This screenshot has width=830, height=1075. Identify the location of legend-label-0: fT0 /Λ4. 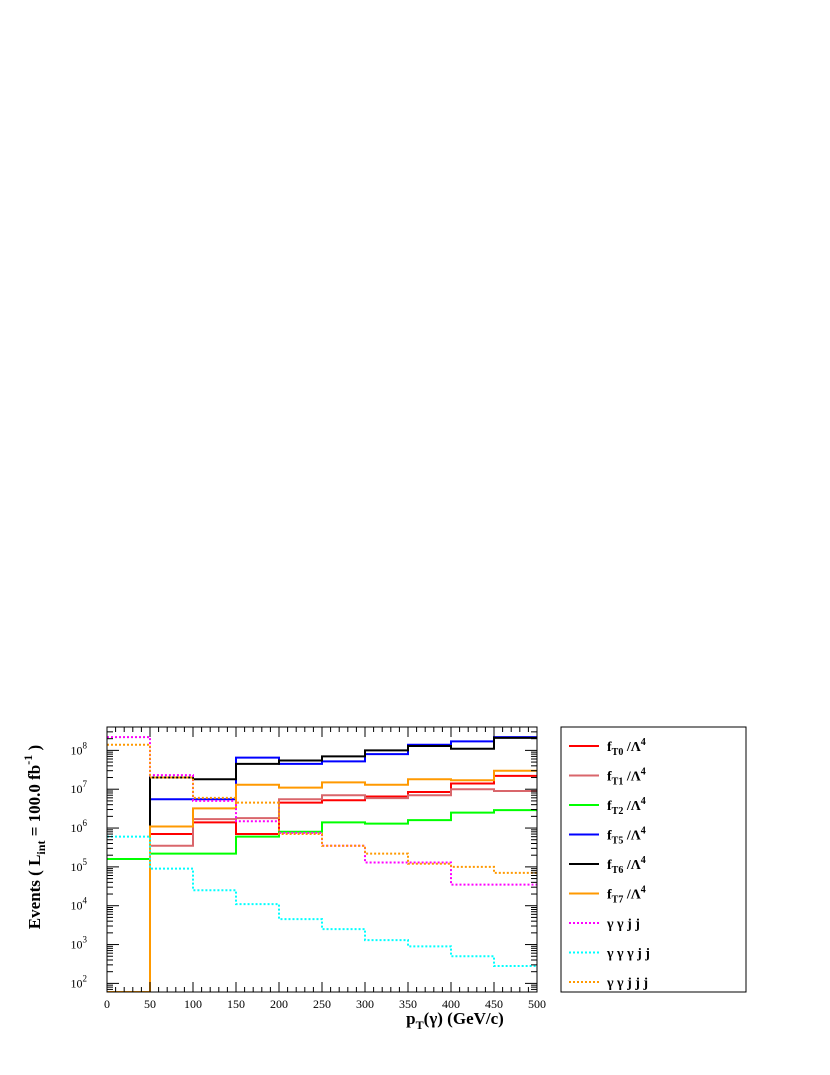
(626, 747).